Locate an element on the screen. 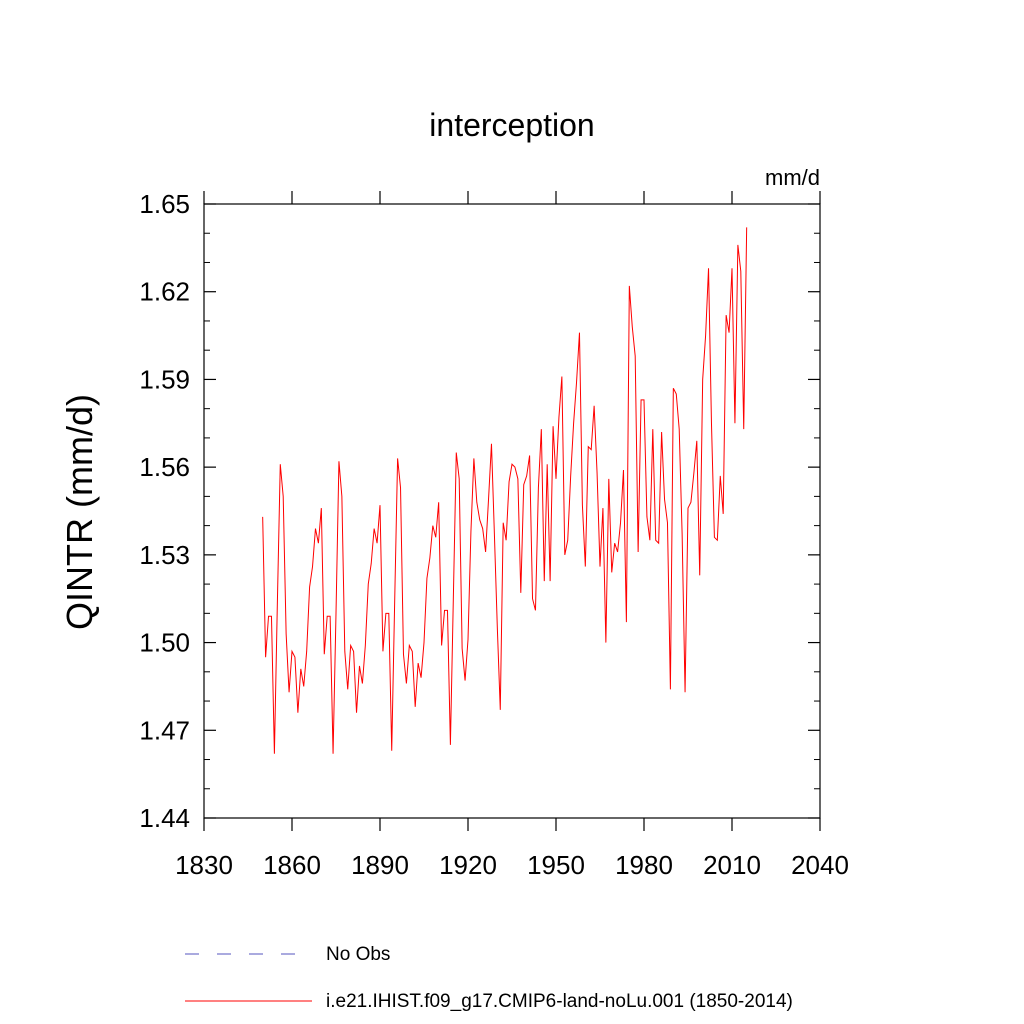 The height and width of the screenshot is (1024, 1024). y-tick-label: 1.50 is located at coordinates (164, 643).